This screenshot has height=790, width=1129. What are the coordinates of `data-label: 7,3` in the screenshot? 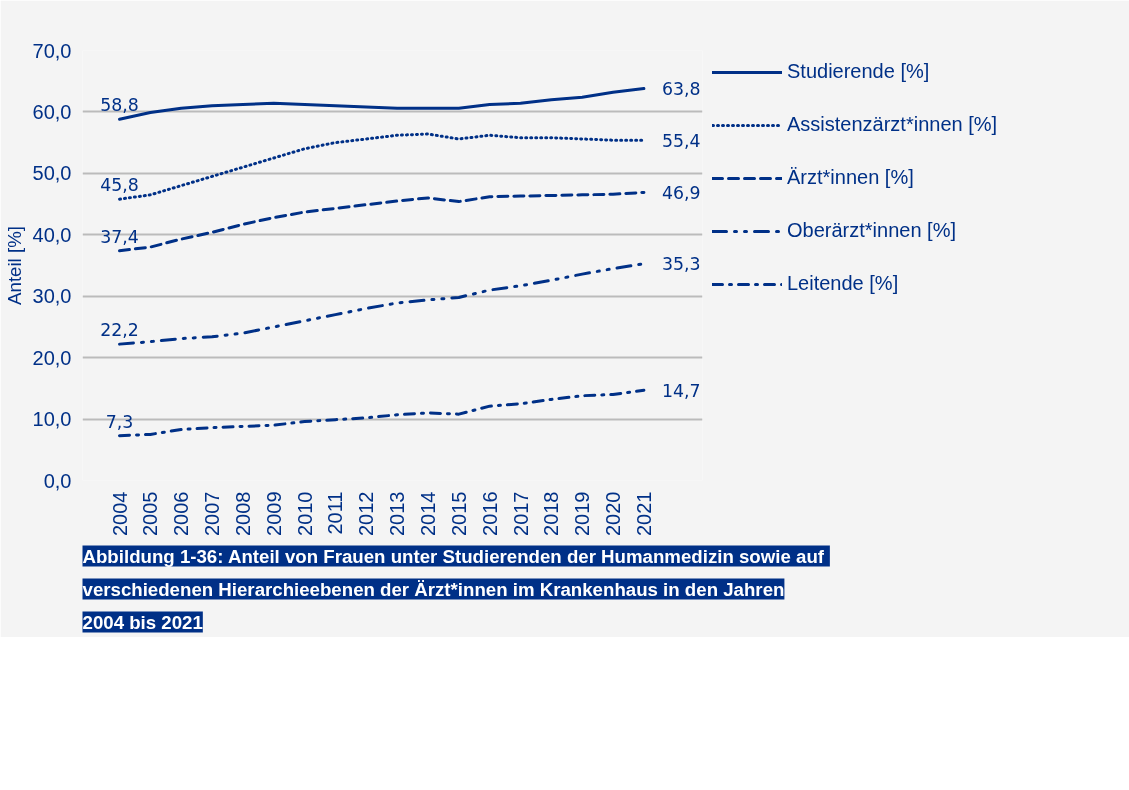 It's located at (119, 421).